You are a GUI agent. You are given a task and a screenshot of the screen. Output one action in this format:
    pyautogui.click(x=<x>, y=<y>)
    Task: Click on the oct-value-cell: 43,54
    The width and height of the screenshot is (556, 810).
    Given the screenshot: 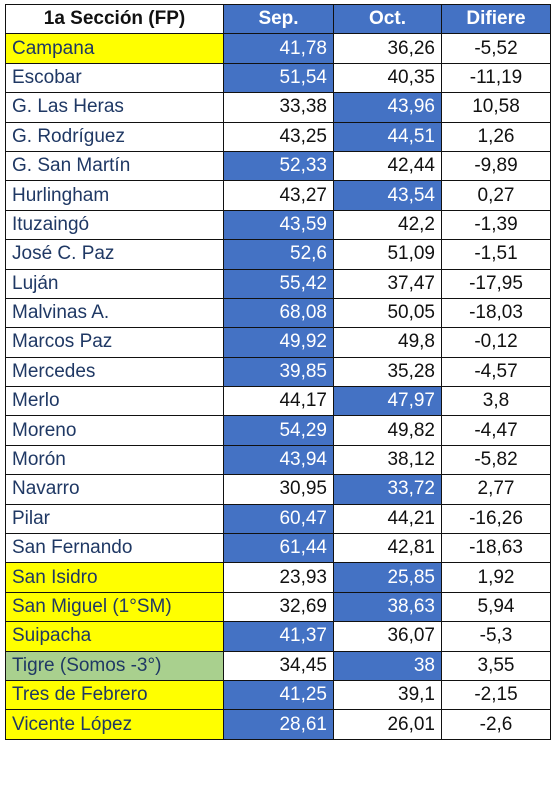 What is the action you would take?
    pyautogui.click(x=387, y=195)
    